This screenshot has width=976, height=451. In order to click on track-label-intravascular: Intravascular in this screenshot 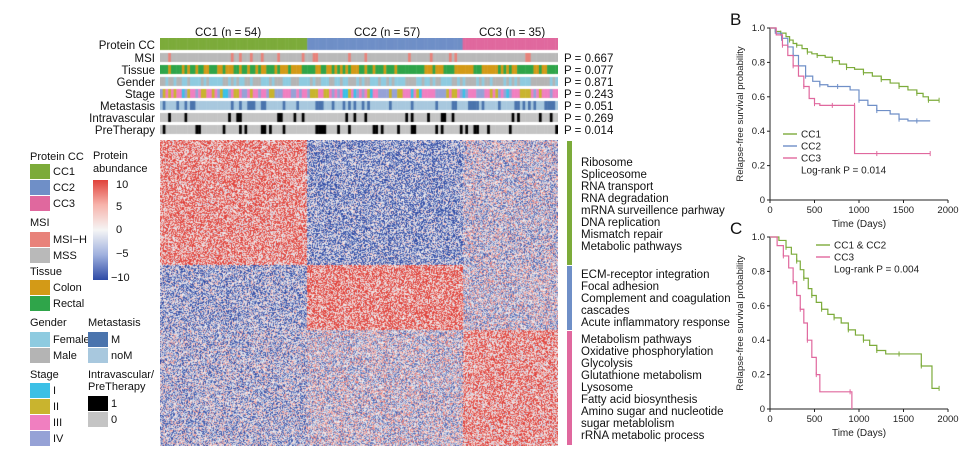, I will do `click(122, 119)`.